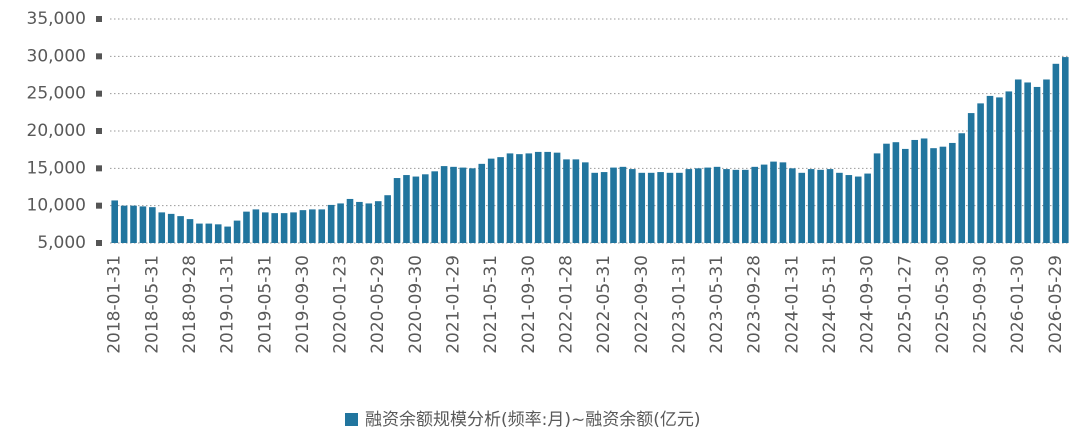 Image resolution: width=1080 pixels, height=447 pixels. Describe the element at coordinates (265, 304) in the screenshot. I see `x-tick-label: 2019-05-31` at that location.